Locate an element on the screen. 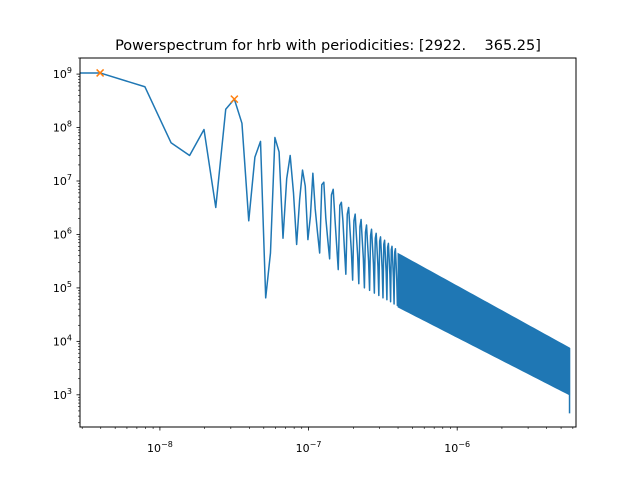  x-tick-label: 10⁻⁶ is located at coordinates (457, 447).